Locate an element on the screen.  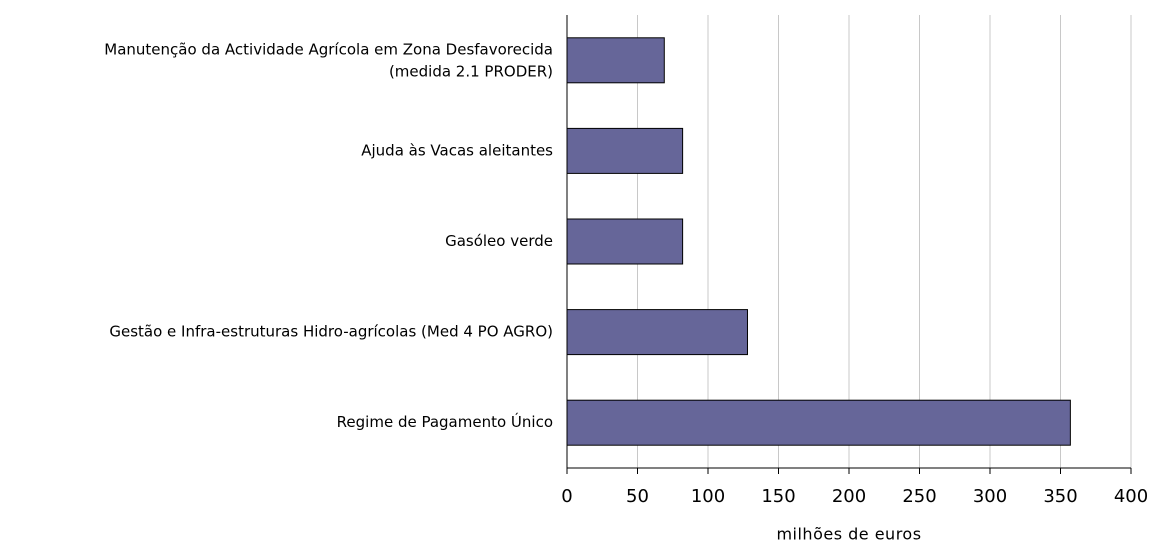
y-tick-label: Ajuda às Vacas aleitantes is located at coordinates (457, 150).